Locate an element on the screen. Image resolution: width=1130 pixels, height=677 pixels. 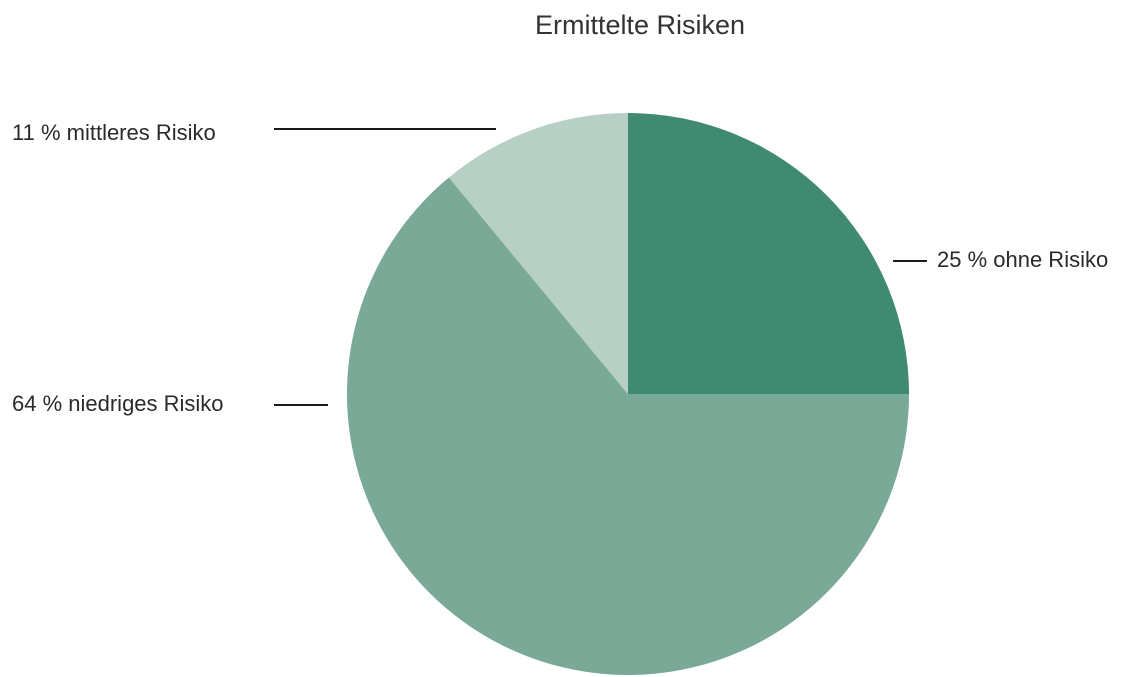
slice-label-1: 64 % niedriges Risiko is located at coordinates (118, 403).